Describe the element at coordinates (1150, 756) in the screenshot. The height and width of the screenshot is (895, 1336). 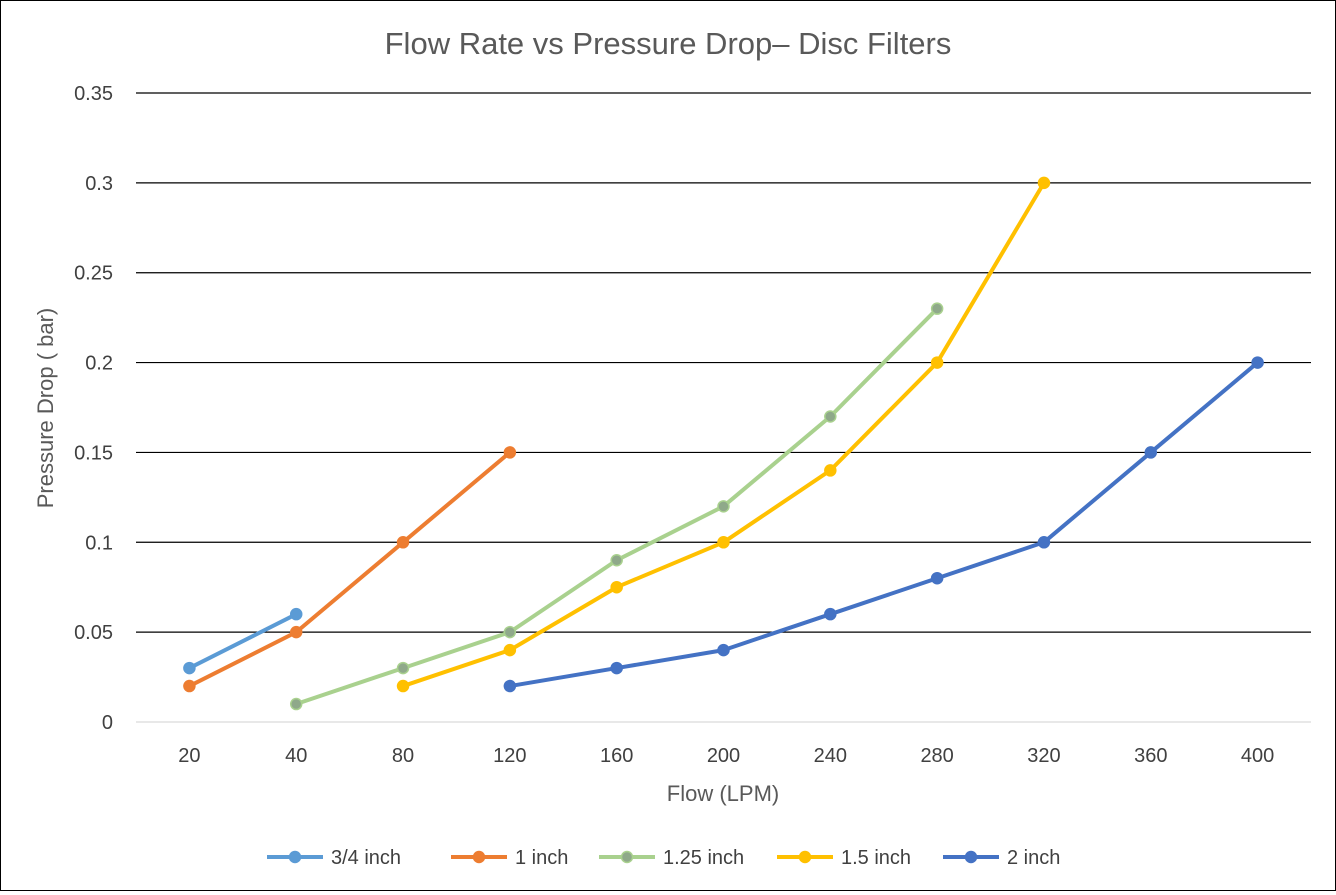
I see `x-tick-label: 360` at that location.